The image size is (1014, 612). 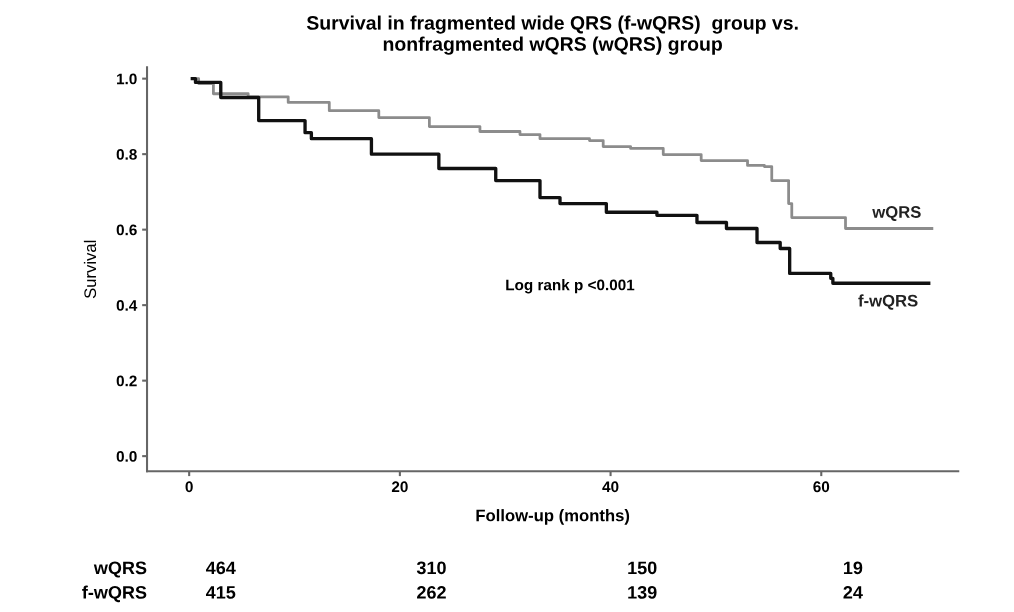 What do you see at coordinates (642, 568) in the screenshot?
I see `text: 150` at bounding box center [642, 568].